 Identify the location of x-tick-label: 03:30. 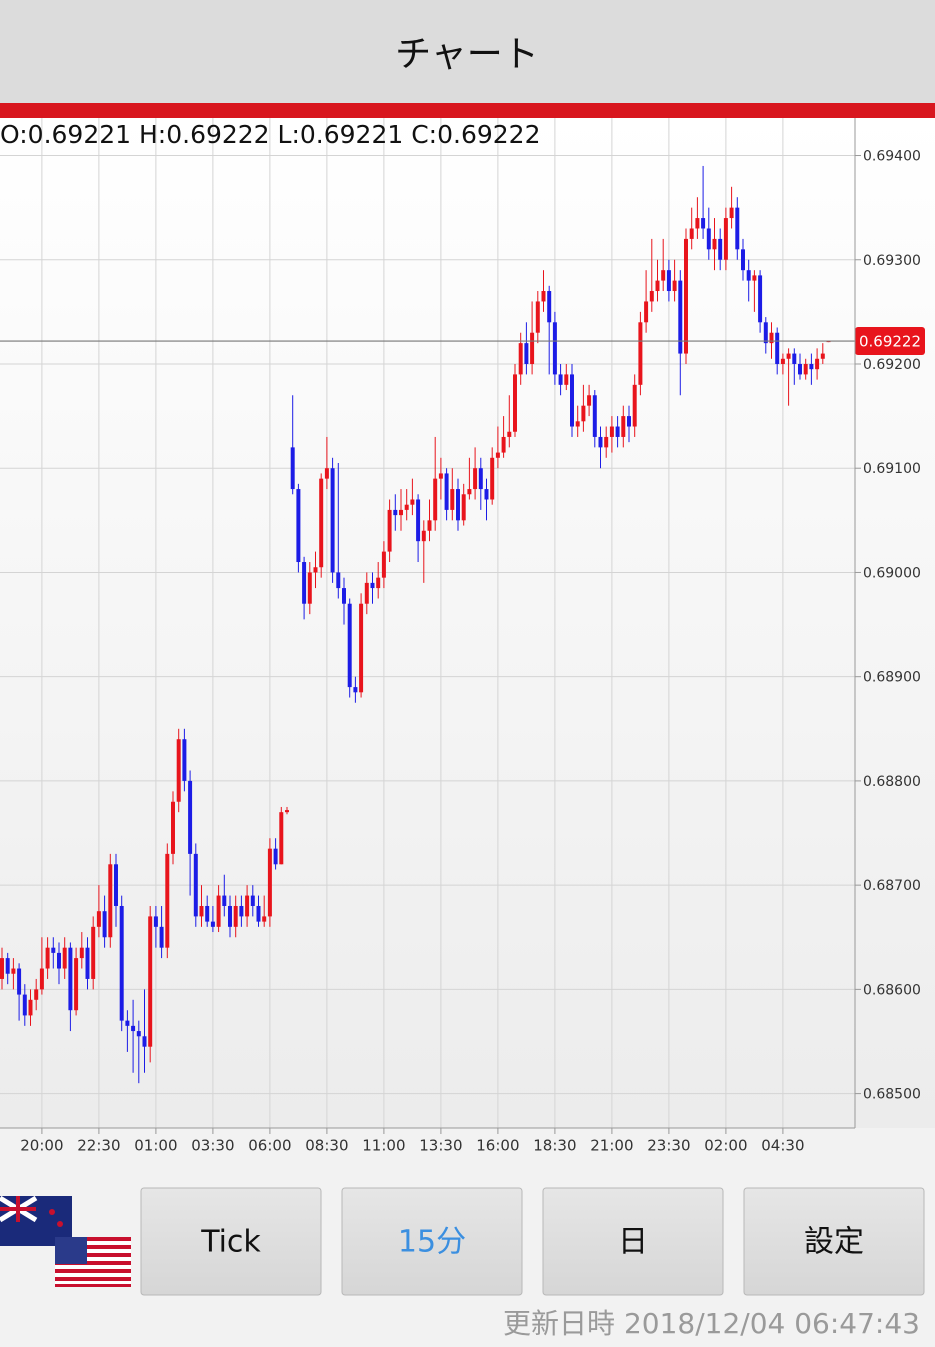
(212, 1146).